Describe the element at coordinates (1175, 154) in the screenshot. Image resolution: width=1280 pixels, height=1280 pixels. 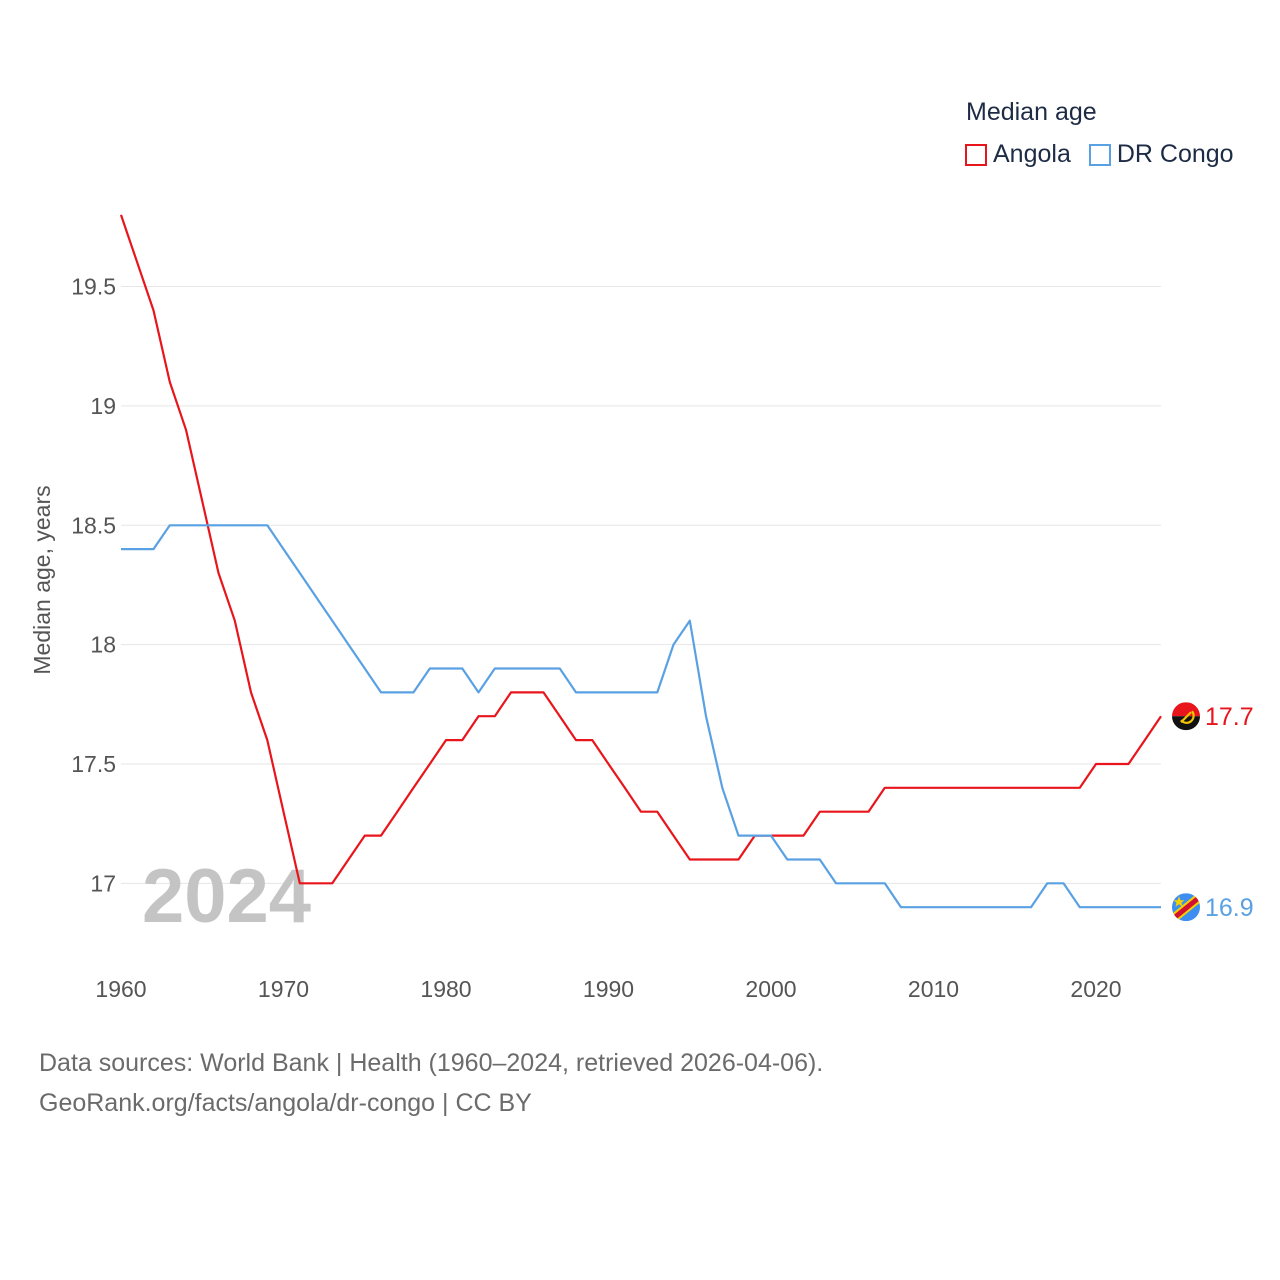
I see `legend-label-dr-congo: DR Congo` at that location.